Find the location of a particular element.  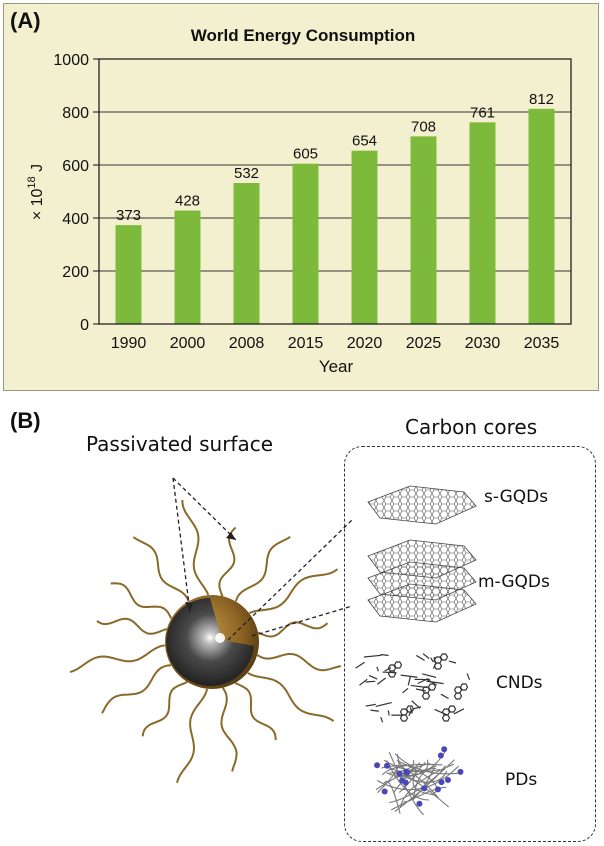

pds-structure is located at coordinates (419, 781).